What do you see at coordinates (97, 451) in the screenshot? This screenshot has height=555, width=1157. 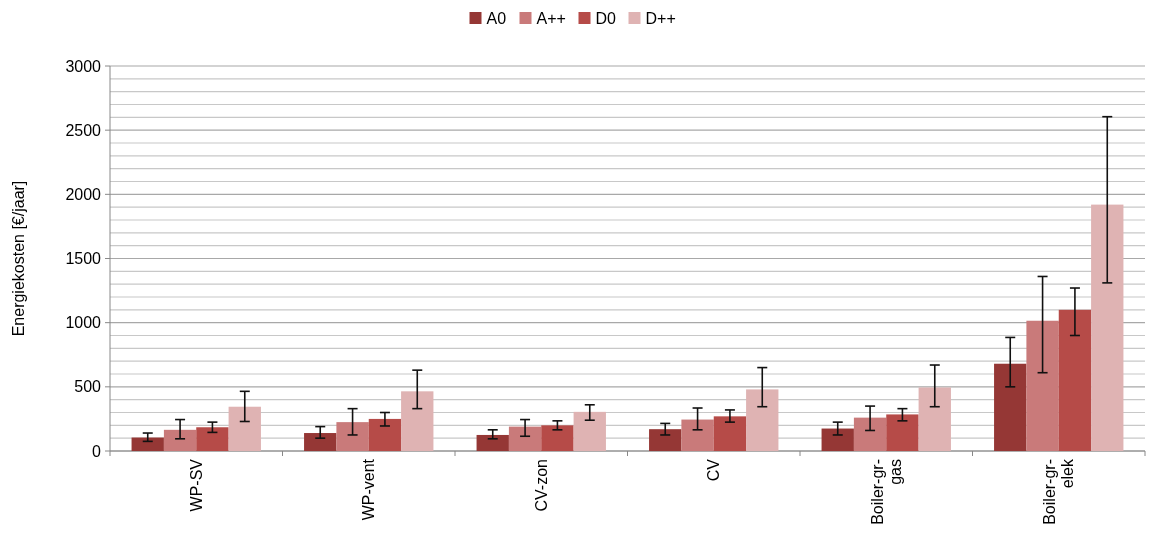 I see `y-tick-label: 0` at bounding box center [97, 451].